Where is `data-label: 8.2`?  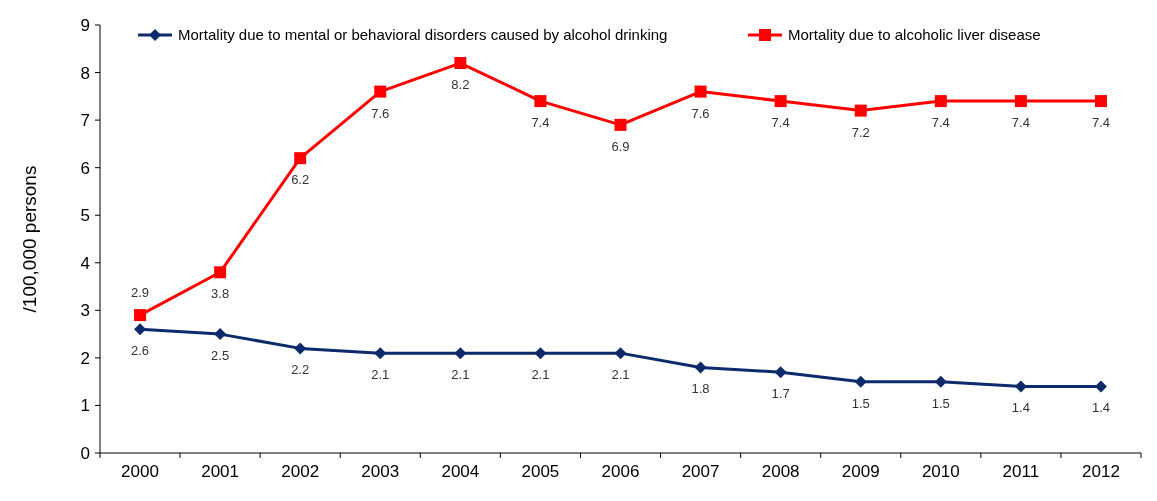 data-label: 8.2 is located at coordinates (460, 85).